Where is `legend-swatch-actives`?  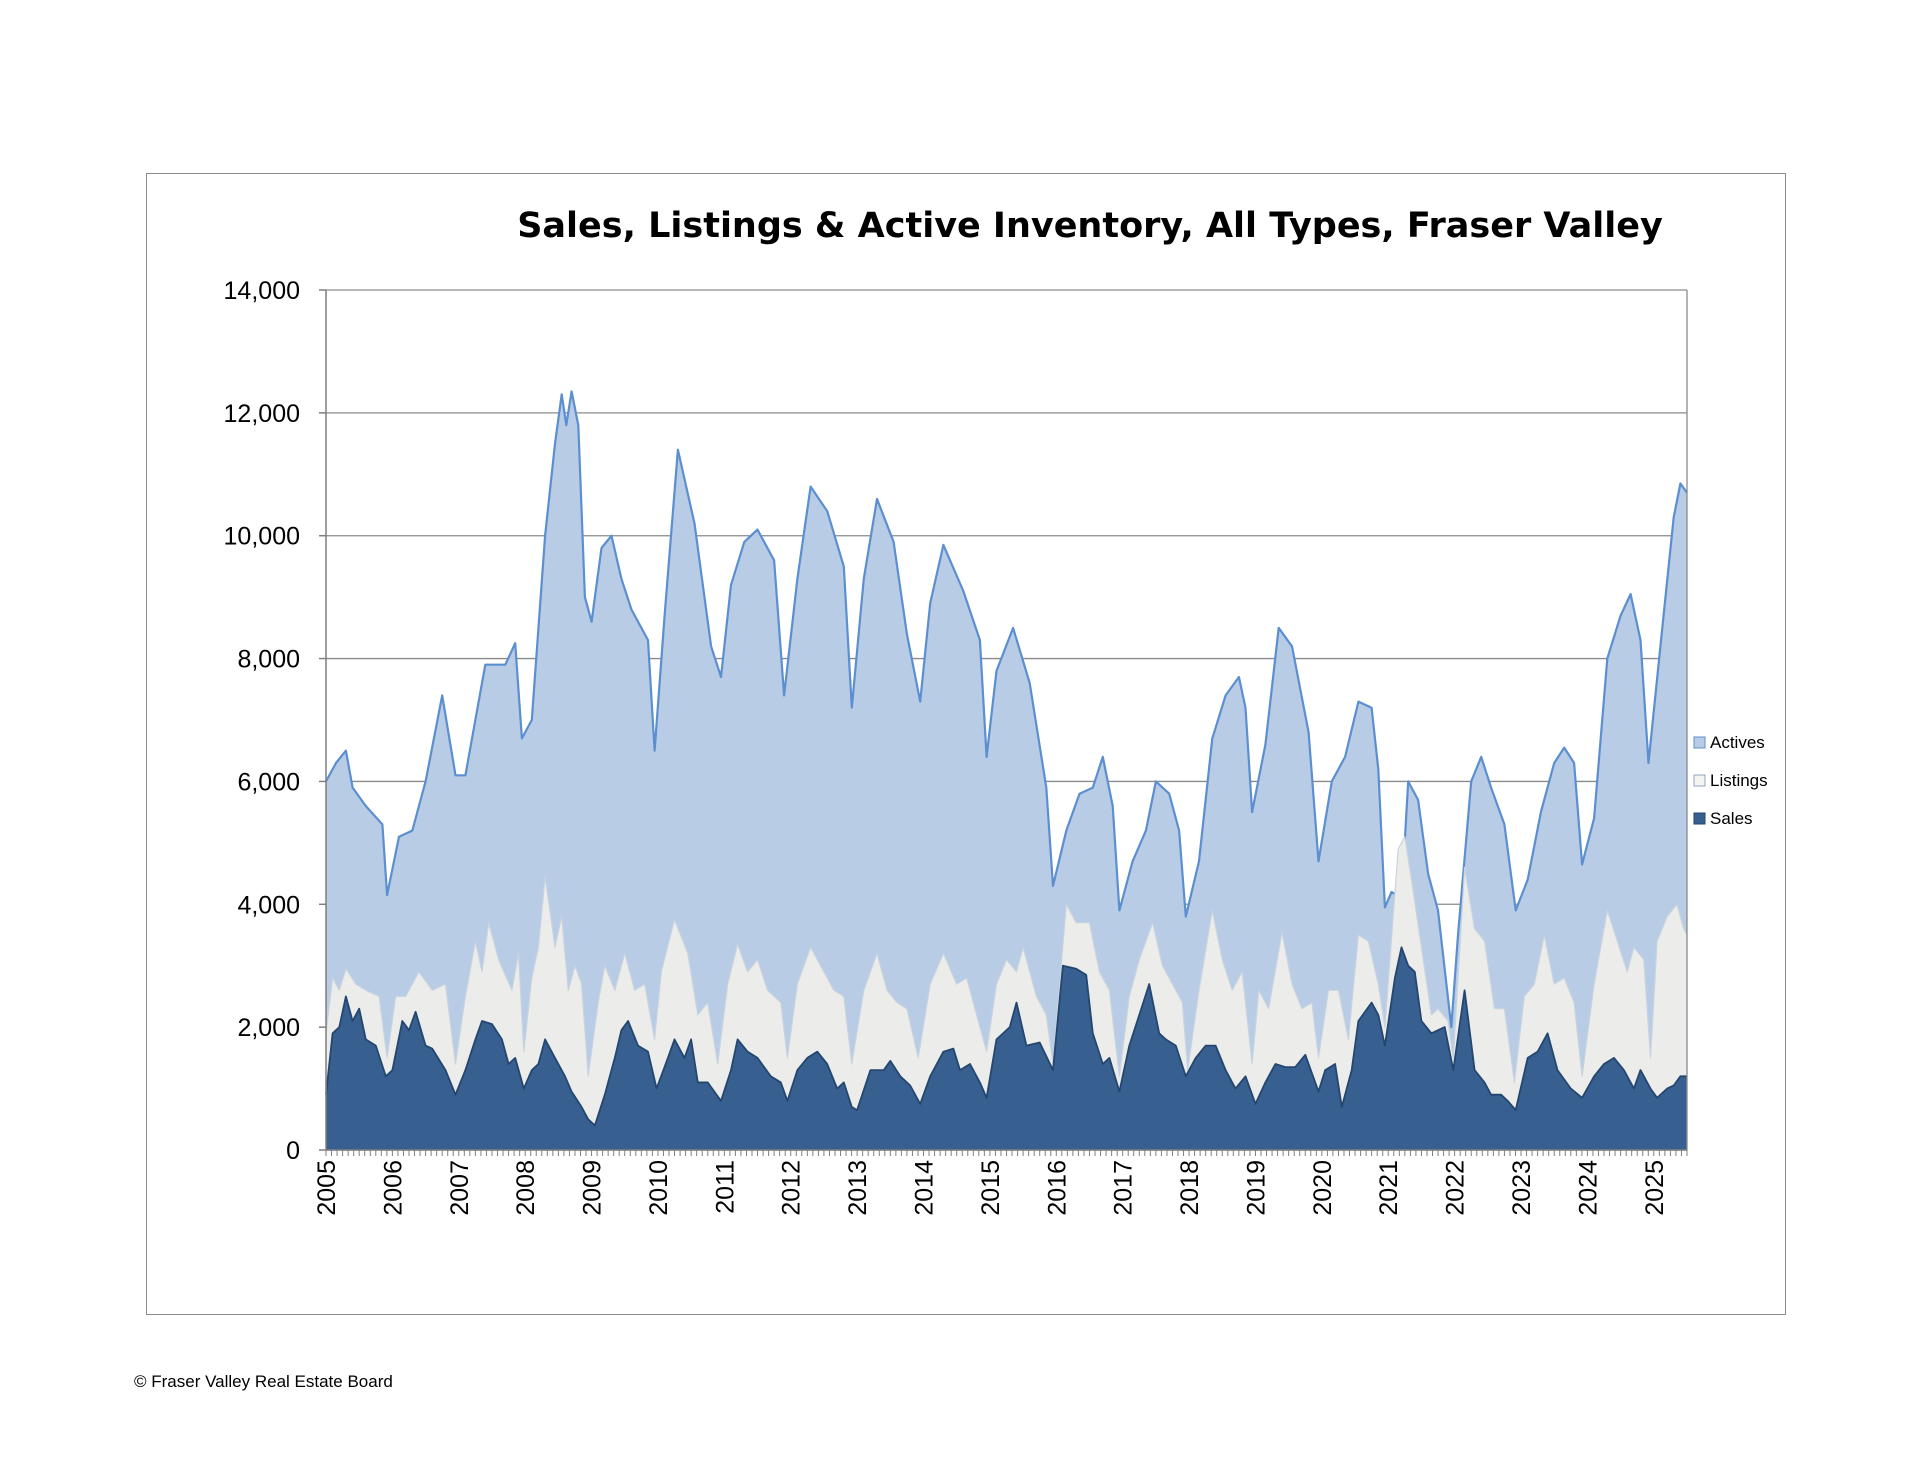 legend-swatch-actives is located at coordinates (1699, 742).